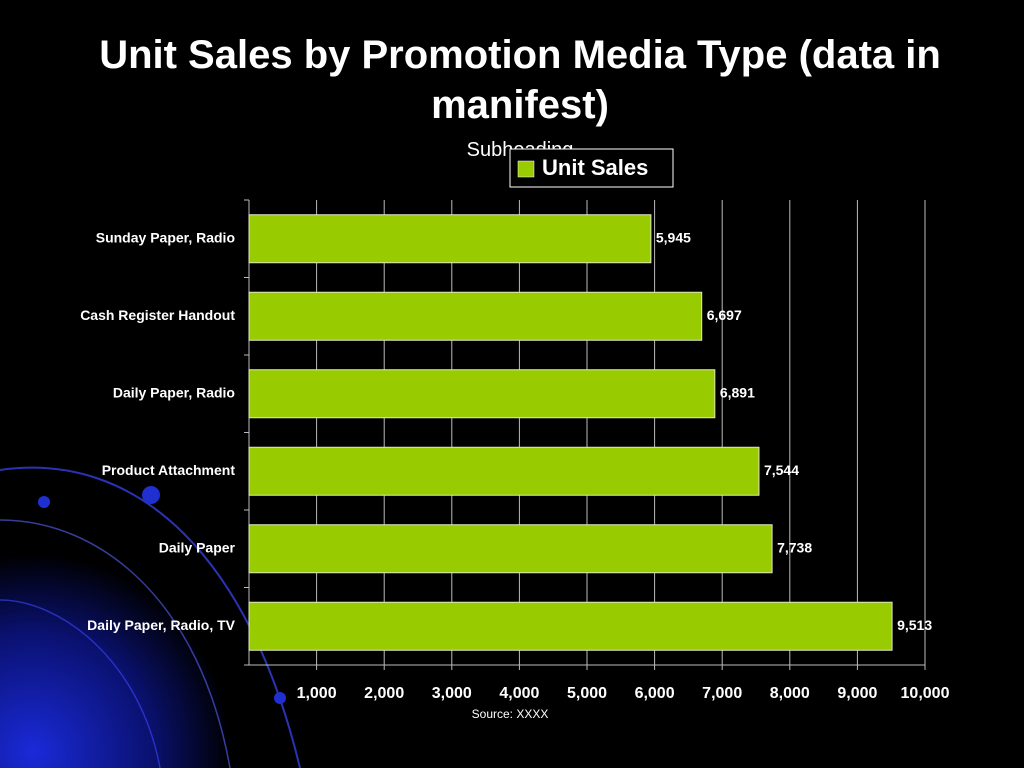 Image resolution: width=1024 pixels, height=768 pixels. What do you see at coordinates (655, 693) in the screenshot?
I see `x-tick-label: 6,000` at bounding box center [655, 693].